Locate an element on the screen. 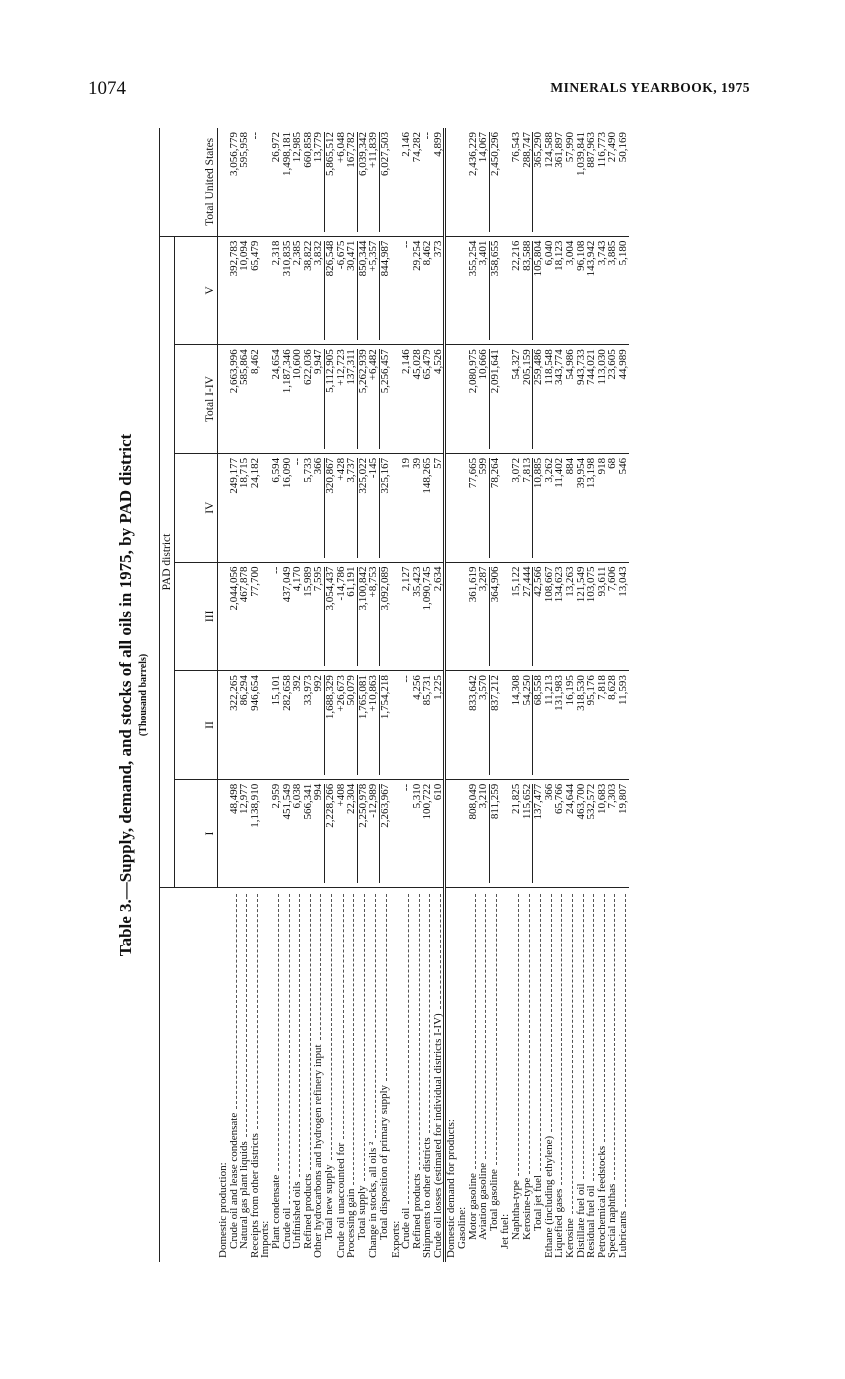  row-label-cell: Total disposition of primary supply is located at coordinates (384, 1075).